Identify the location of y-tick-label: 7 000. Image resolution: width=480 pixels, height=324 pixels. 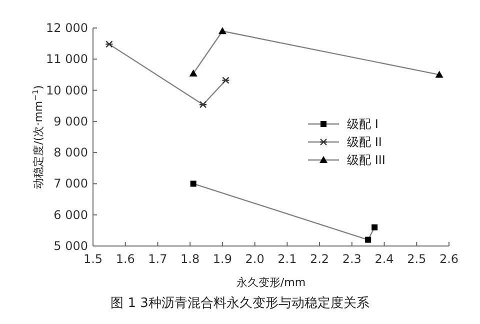
(71, 183).